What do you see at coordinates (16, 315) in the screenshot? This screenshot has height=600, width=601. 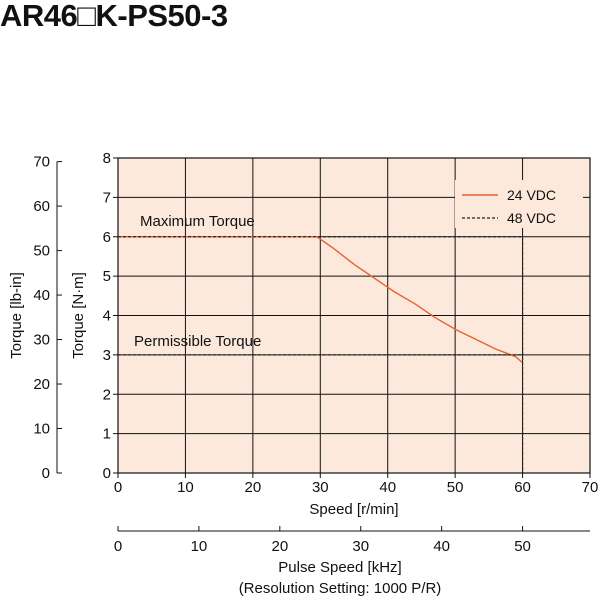 I see `secondary-y-axis-label: Torque [lb-in]` at bounding box center [16, 315].